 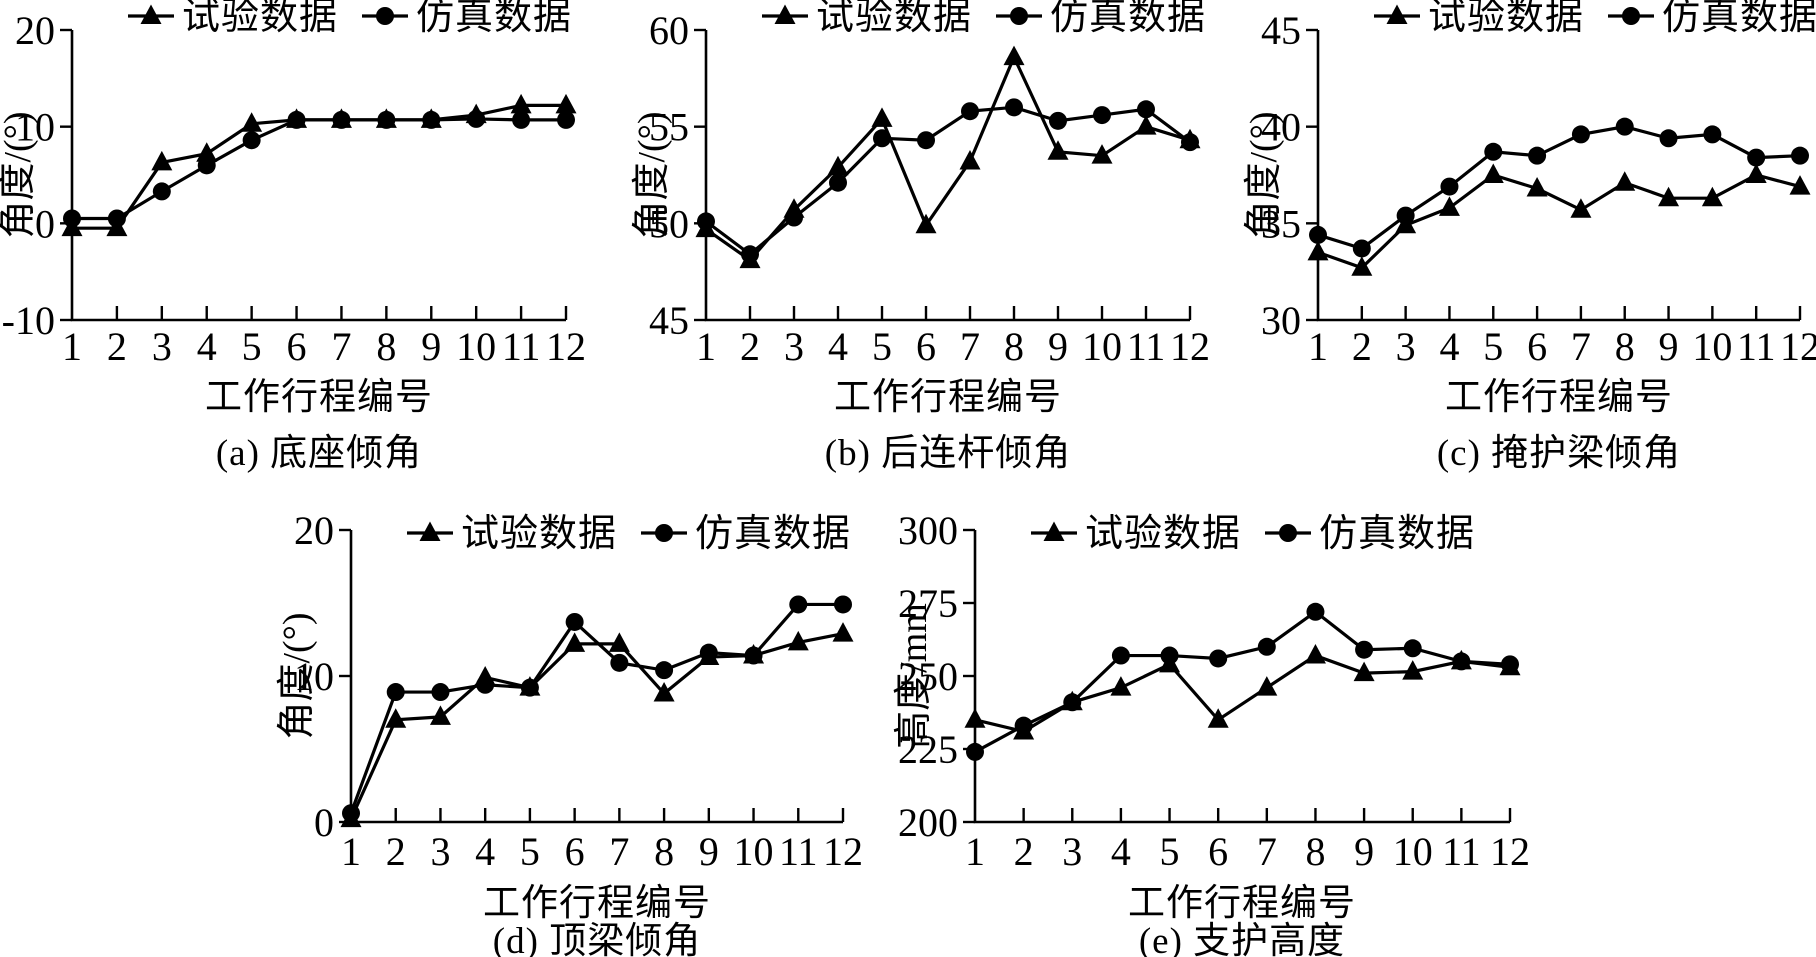 I want to click on chart-b-caption: (b) 后连杆倾角, so click(x=948, y=453).